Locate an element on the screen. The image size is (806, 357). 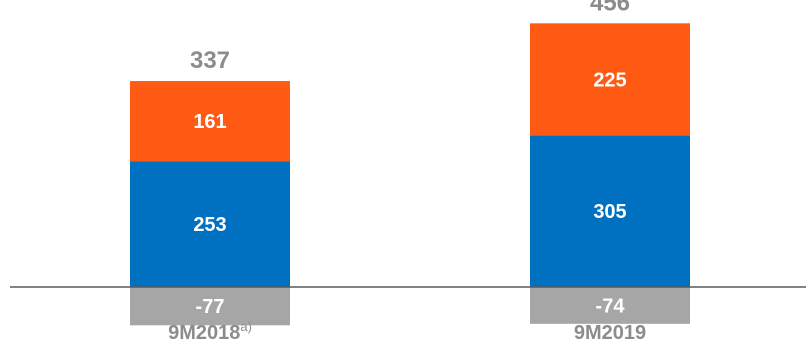
data-label: 305 is located at coordinates (609, 212).